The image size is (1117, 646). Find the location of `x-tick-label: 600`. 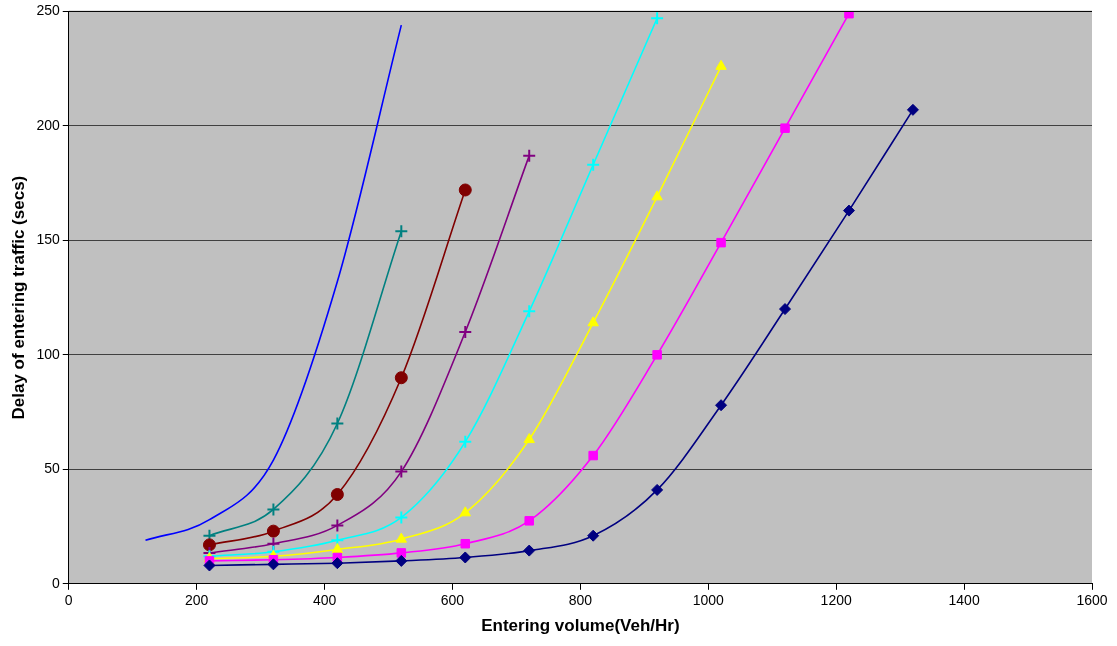

x-tick-label: 600 is located at coordinates (452, 600).